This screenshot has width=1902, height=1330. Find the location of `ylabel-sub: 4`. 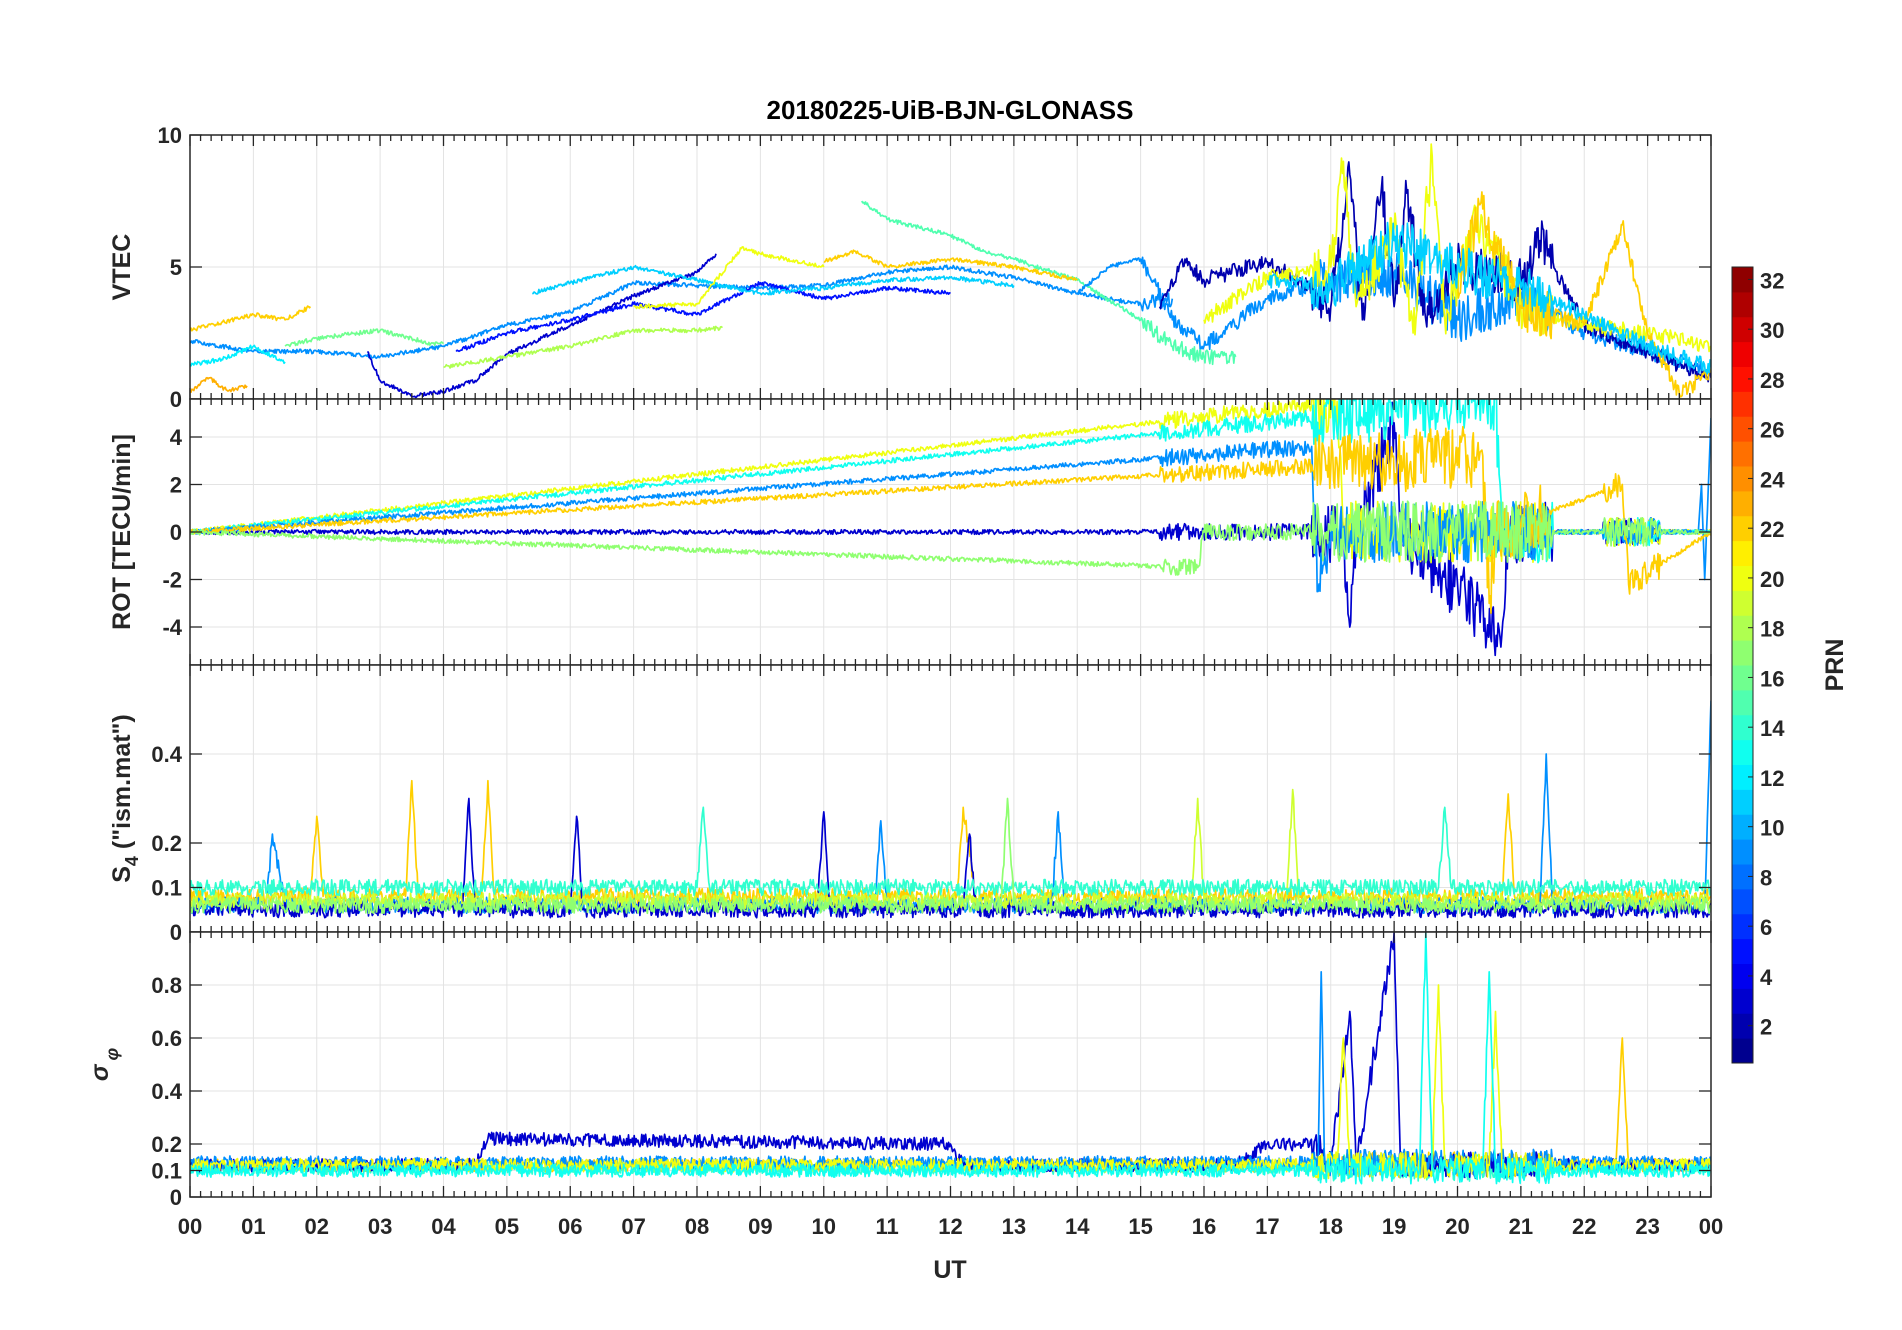

ylabel-sub: 4 is located at coordinates (132, 861).